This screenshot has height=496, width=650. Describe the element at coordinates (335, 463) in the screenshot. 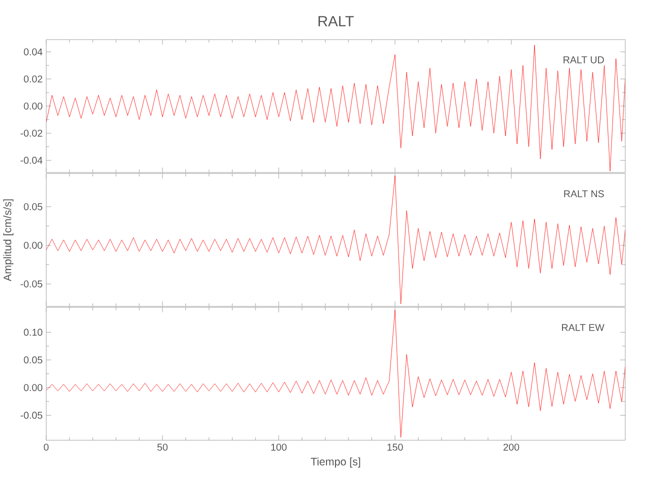

I see `x-axis-title: Tiempo [s]` at that location.